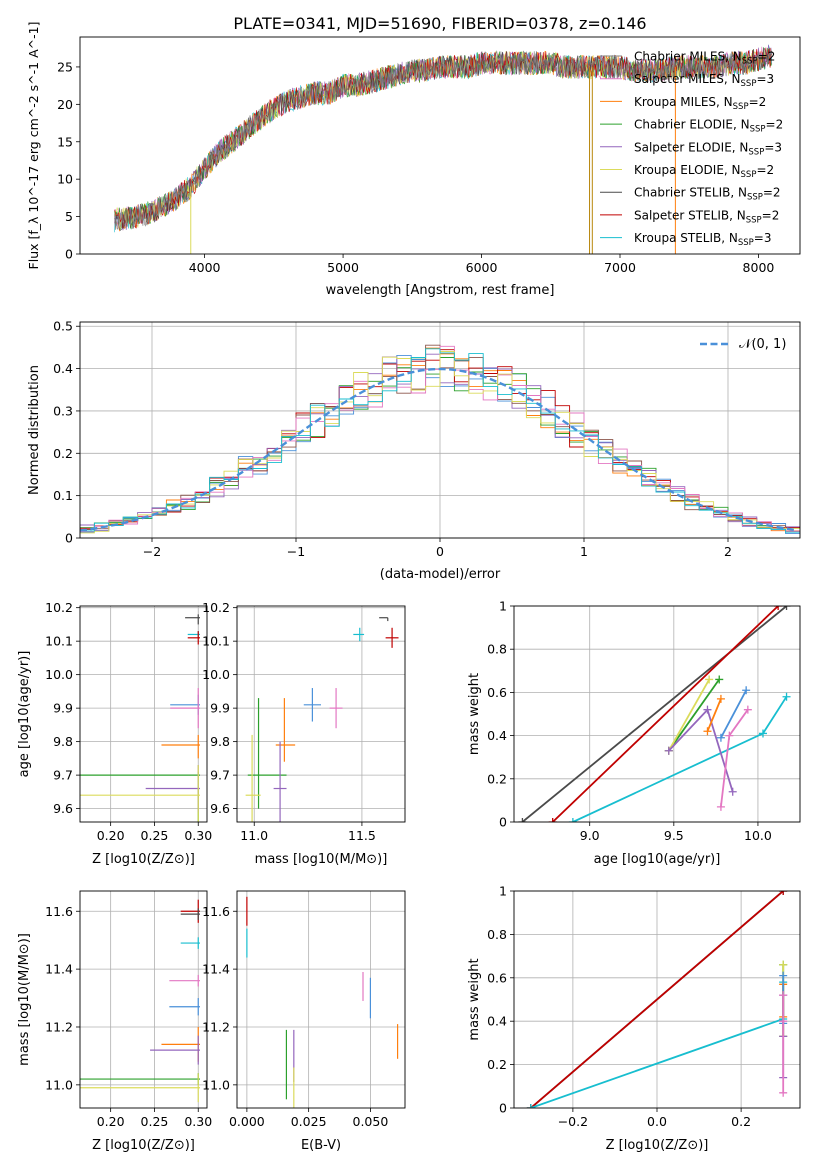 This screenshot has height=1170, width=819. What do you see at coordinates (620, 267) in the screenshot?
I see `x-tick-label: 7000` at bounding box center [620, 267].